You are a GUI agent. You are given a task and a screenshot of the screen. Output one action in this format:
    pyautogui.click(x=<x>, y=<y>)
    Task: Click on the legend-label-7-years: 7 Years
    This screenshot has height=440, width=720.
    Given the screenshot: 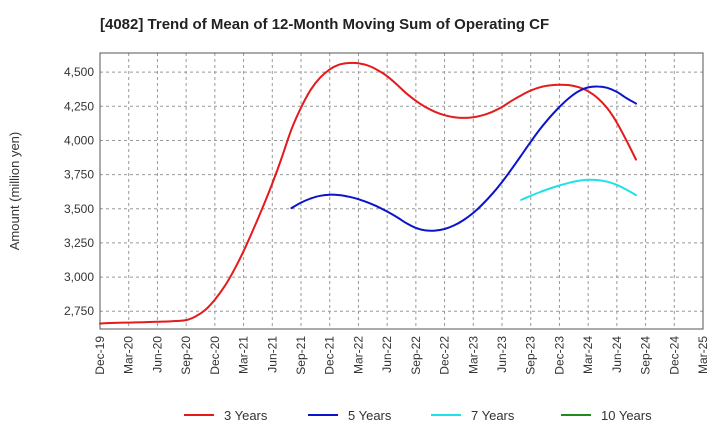 What is the action you would take?
    pyautogui.click(x=493, y=415)
    